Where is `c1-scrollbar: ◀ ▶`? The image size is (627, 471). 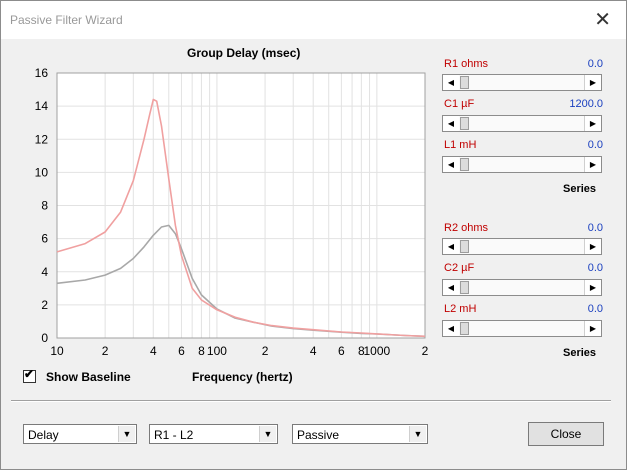 c1-scrollbar: ◀ ▶ is located at coordinates (522, 123).